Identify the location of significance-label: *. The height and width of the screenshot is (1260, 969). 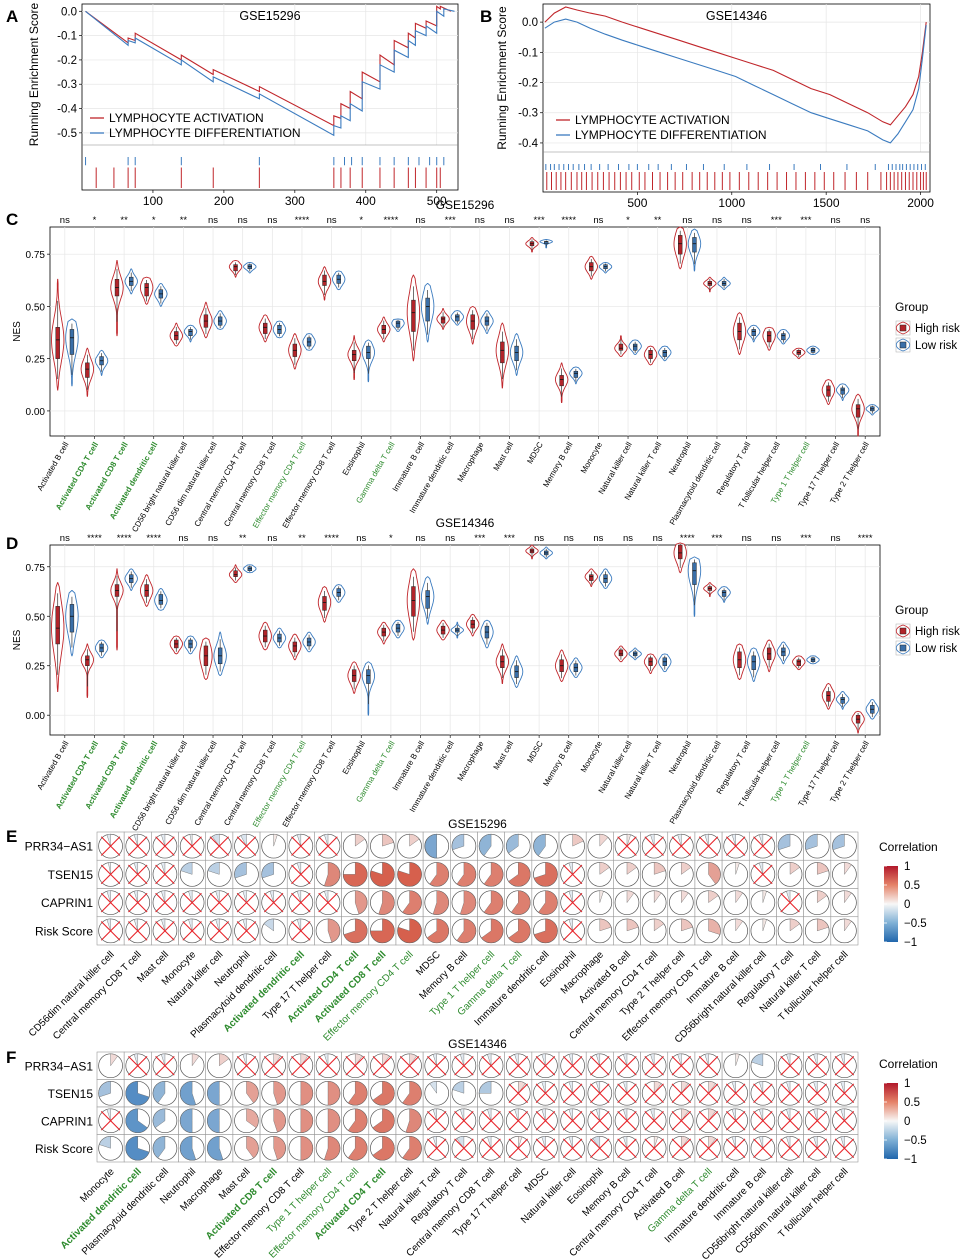
(95, 220).